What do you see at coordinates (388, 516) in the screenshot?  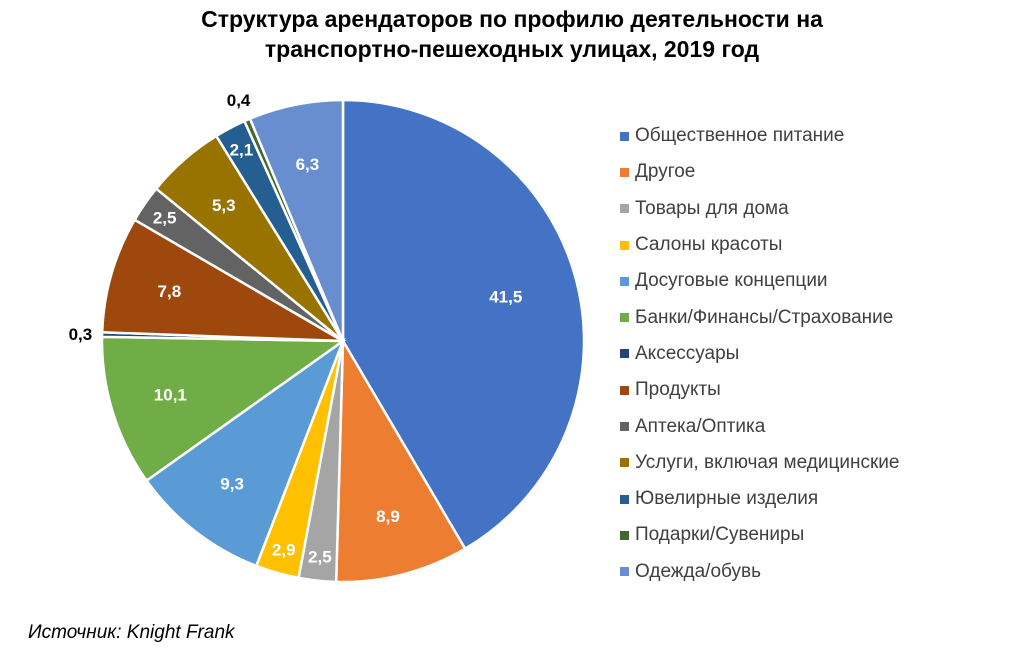 I see `data-label: 8,9` at bounding box center [388, 516].